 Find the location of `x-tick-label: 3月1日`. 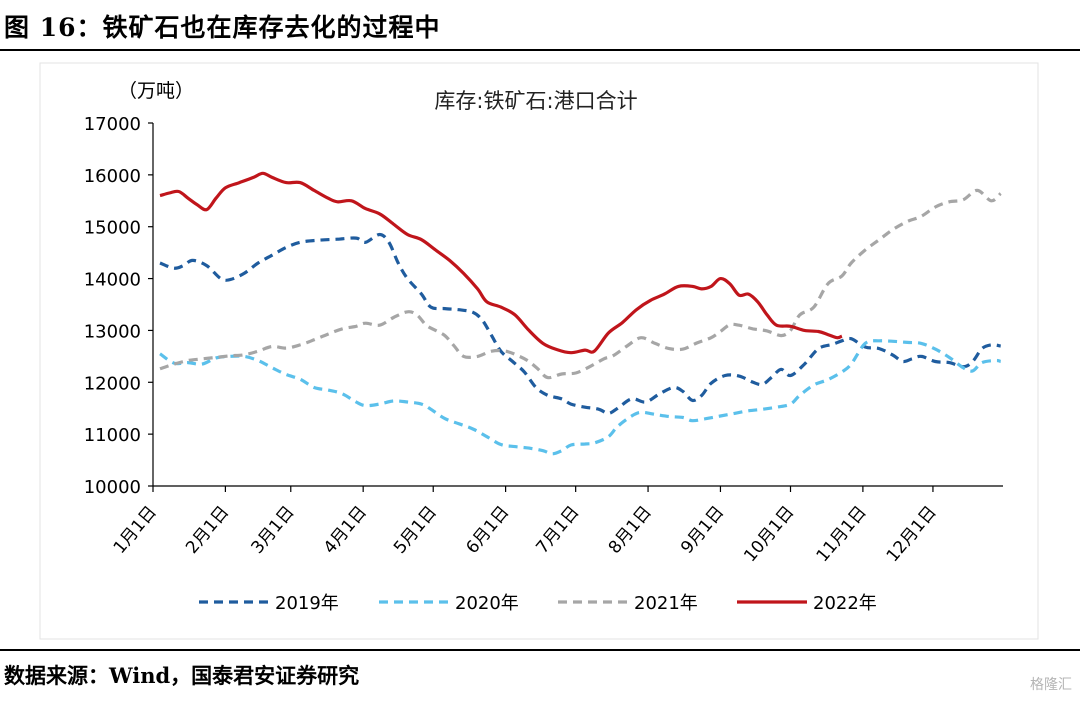

x-tick-label: 3月1日 is located at coordinates (273, 529).